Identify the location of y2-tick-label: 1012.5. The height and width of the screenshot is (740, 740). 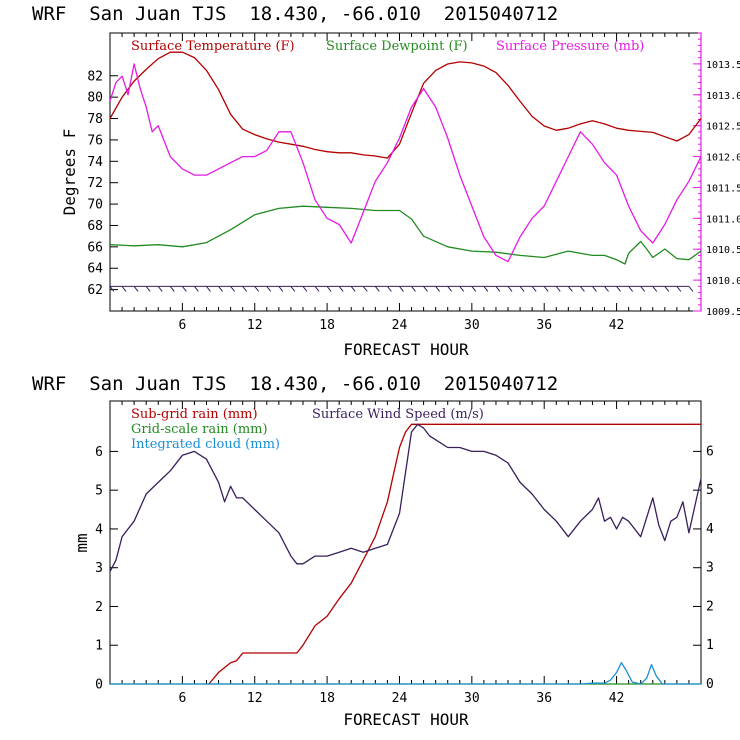
(723, 127).